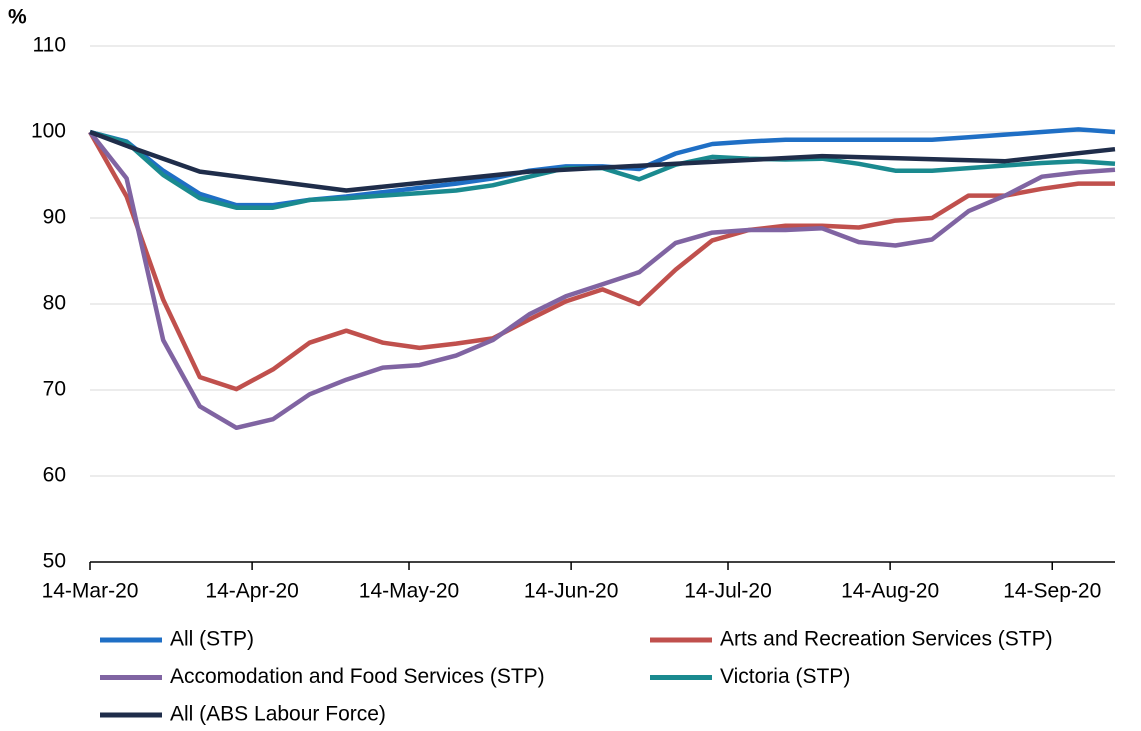 This screenshot has width=1141, height=731. Describe the element at coordinates (886, 639) in the screenshot. I see `legend-label: Arts and Recreation Services (STP)` at that location.